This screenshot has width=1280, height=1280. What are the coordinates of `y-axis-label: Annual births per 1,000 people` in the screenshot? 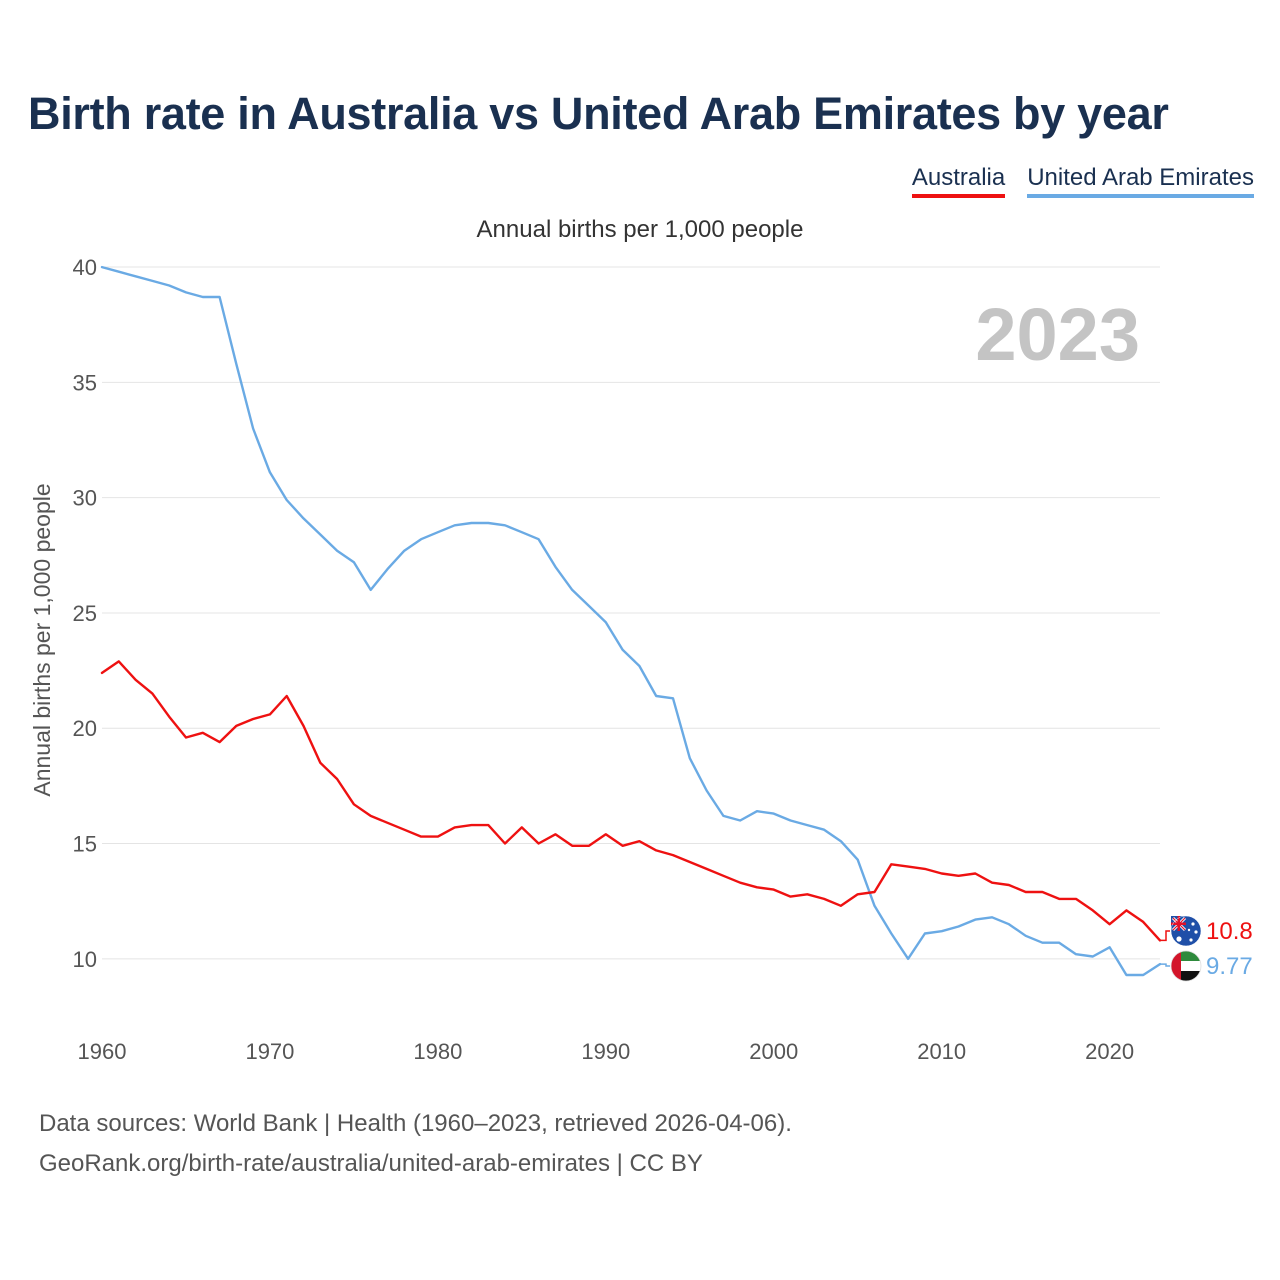 It's located at (42, 639).